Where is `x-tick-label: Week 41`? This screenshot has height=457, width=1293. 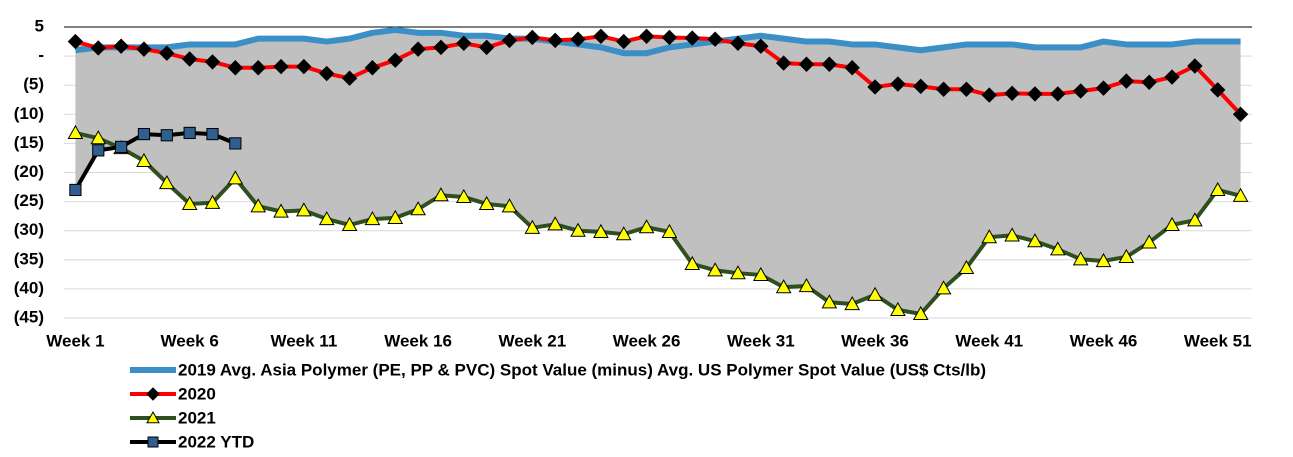 x-tick-label: Week 41 is located at coordinates (989, 340).